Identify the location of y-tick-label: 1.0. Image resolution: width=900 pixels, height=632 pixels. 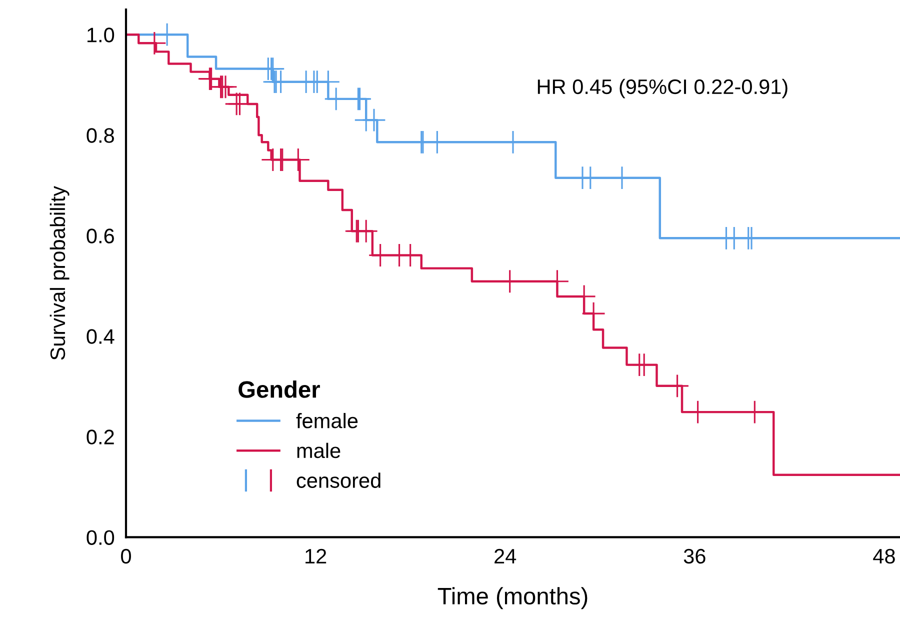
(101, 35).